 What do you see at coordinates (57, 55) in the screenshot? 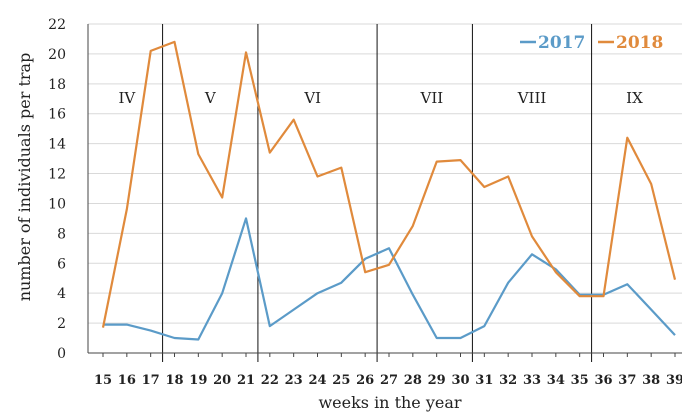
I see `y-tick-label: 20` at bounding box center [57, 55].